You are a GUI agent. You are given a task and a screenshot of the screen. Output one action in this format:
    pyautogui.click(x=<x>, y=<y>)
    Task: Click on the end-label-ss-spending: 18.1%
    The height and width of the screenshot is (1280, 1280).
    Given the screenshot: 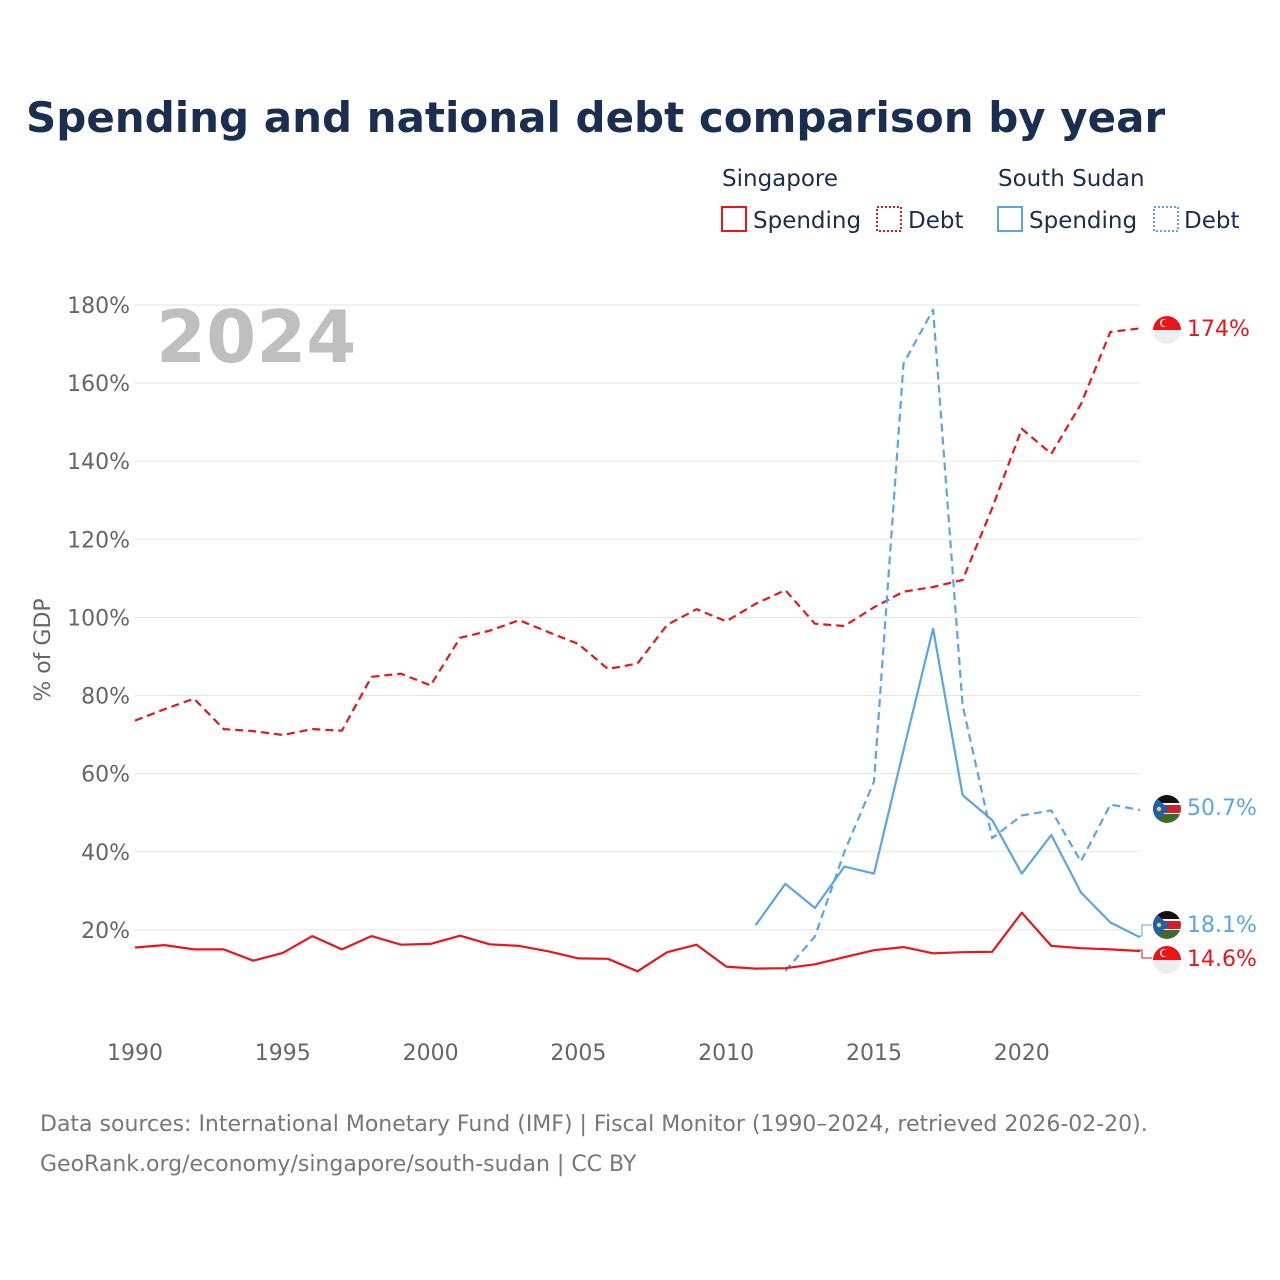 What is the action you would take?
    pyautogui.click(x=1222, y=925)
    